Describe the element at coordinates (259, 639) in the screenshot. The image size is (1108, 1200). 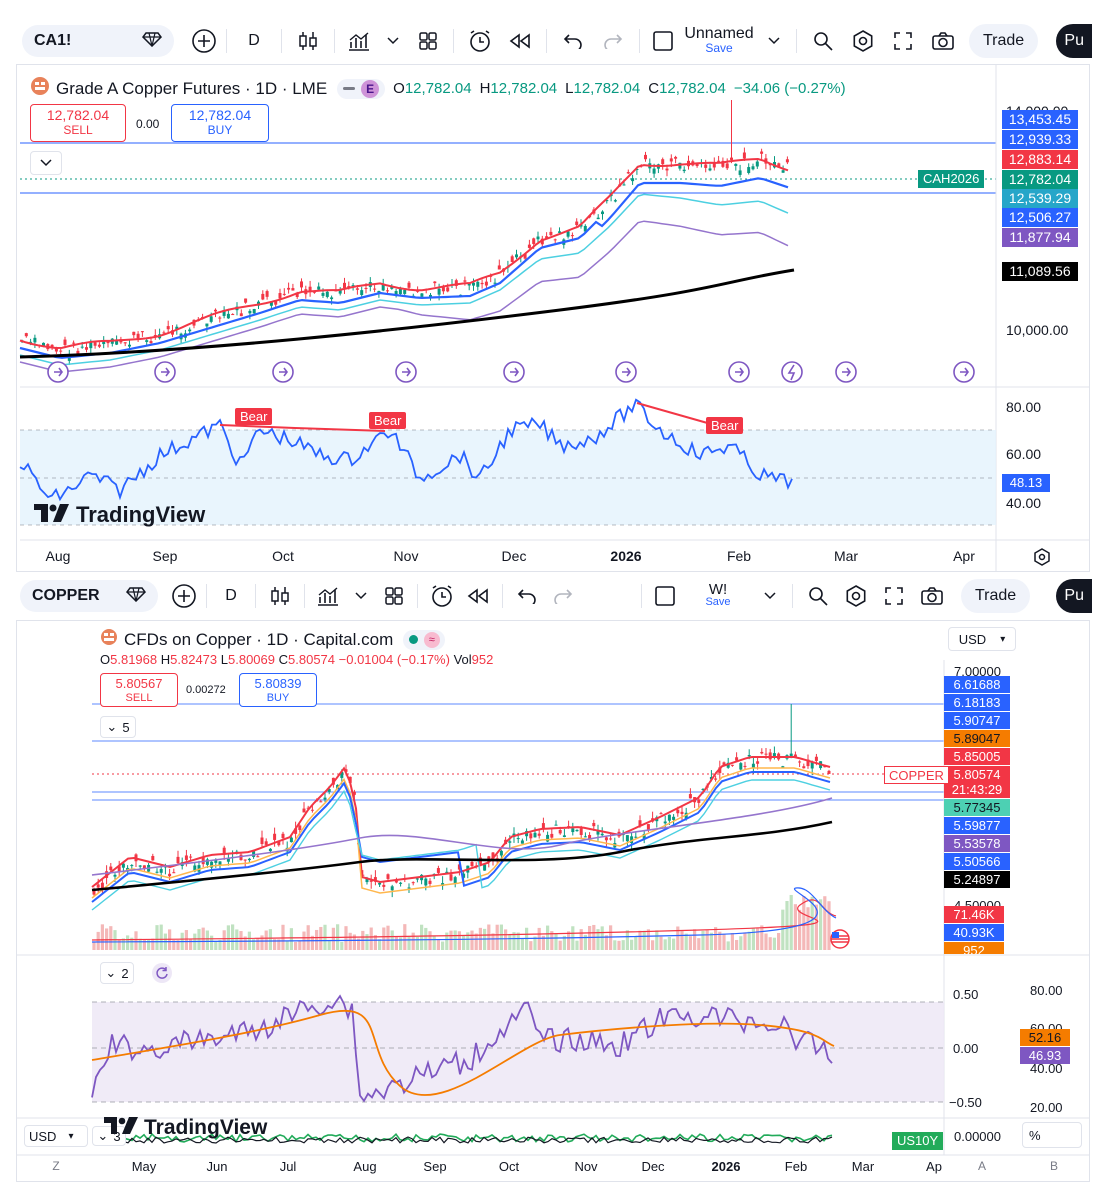
I see `instrument-title: CFDs on Copper · 1D · Capital.com` at that location.